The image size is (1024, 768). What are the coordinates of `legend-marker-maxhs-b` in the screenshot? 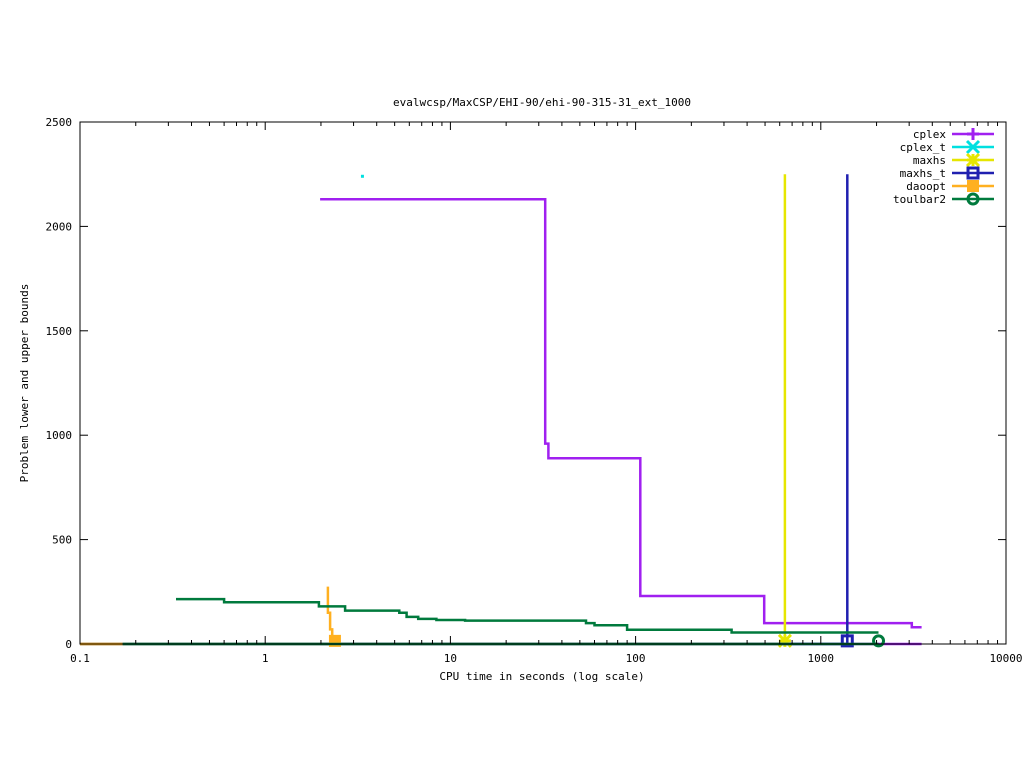 It's located at (973, 160).